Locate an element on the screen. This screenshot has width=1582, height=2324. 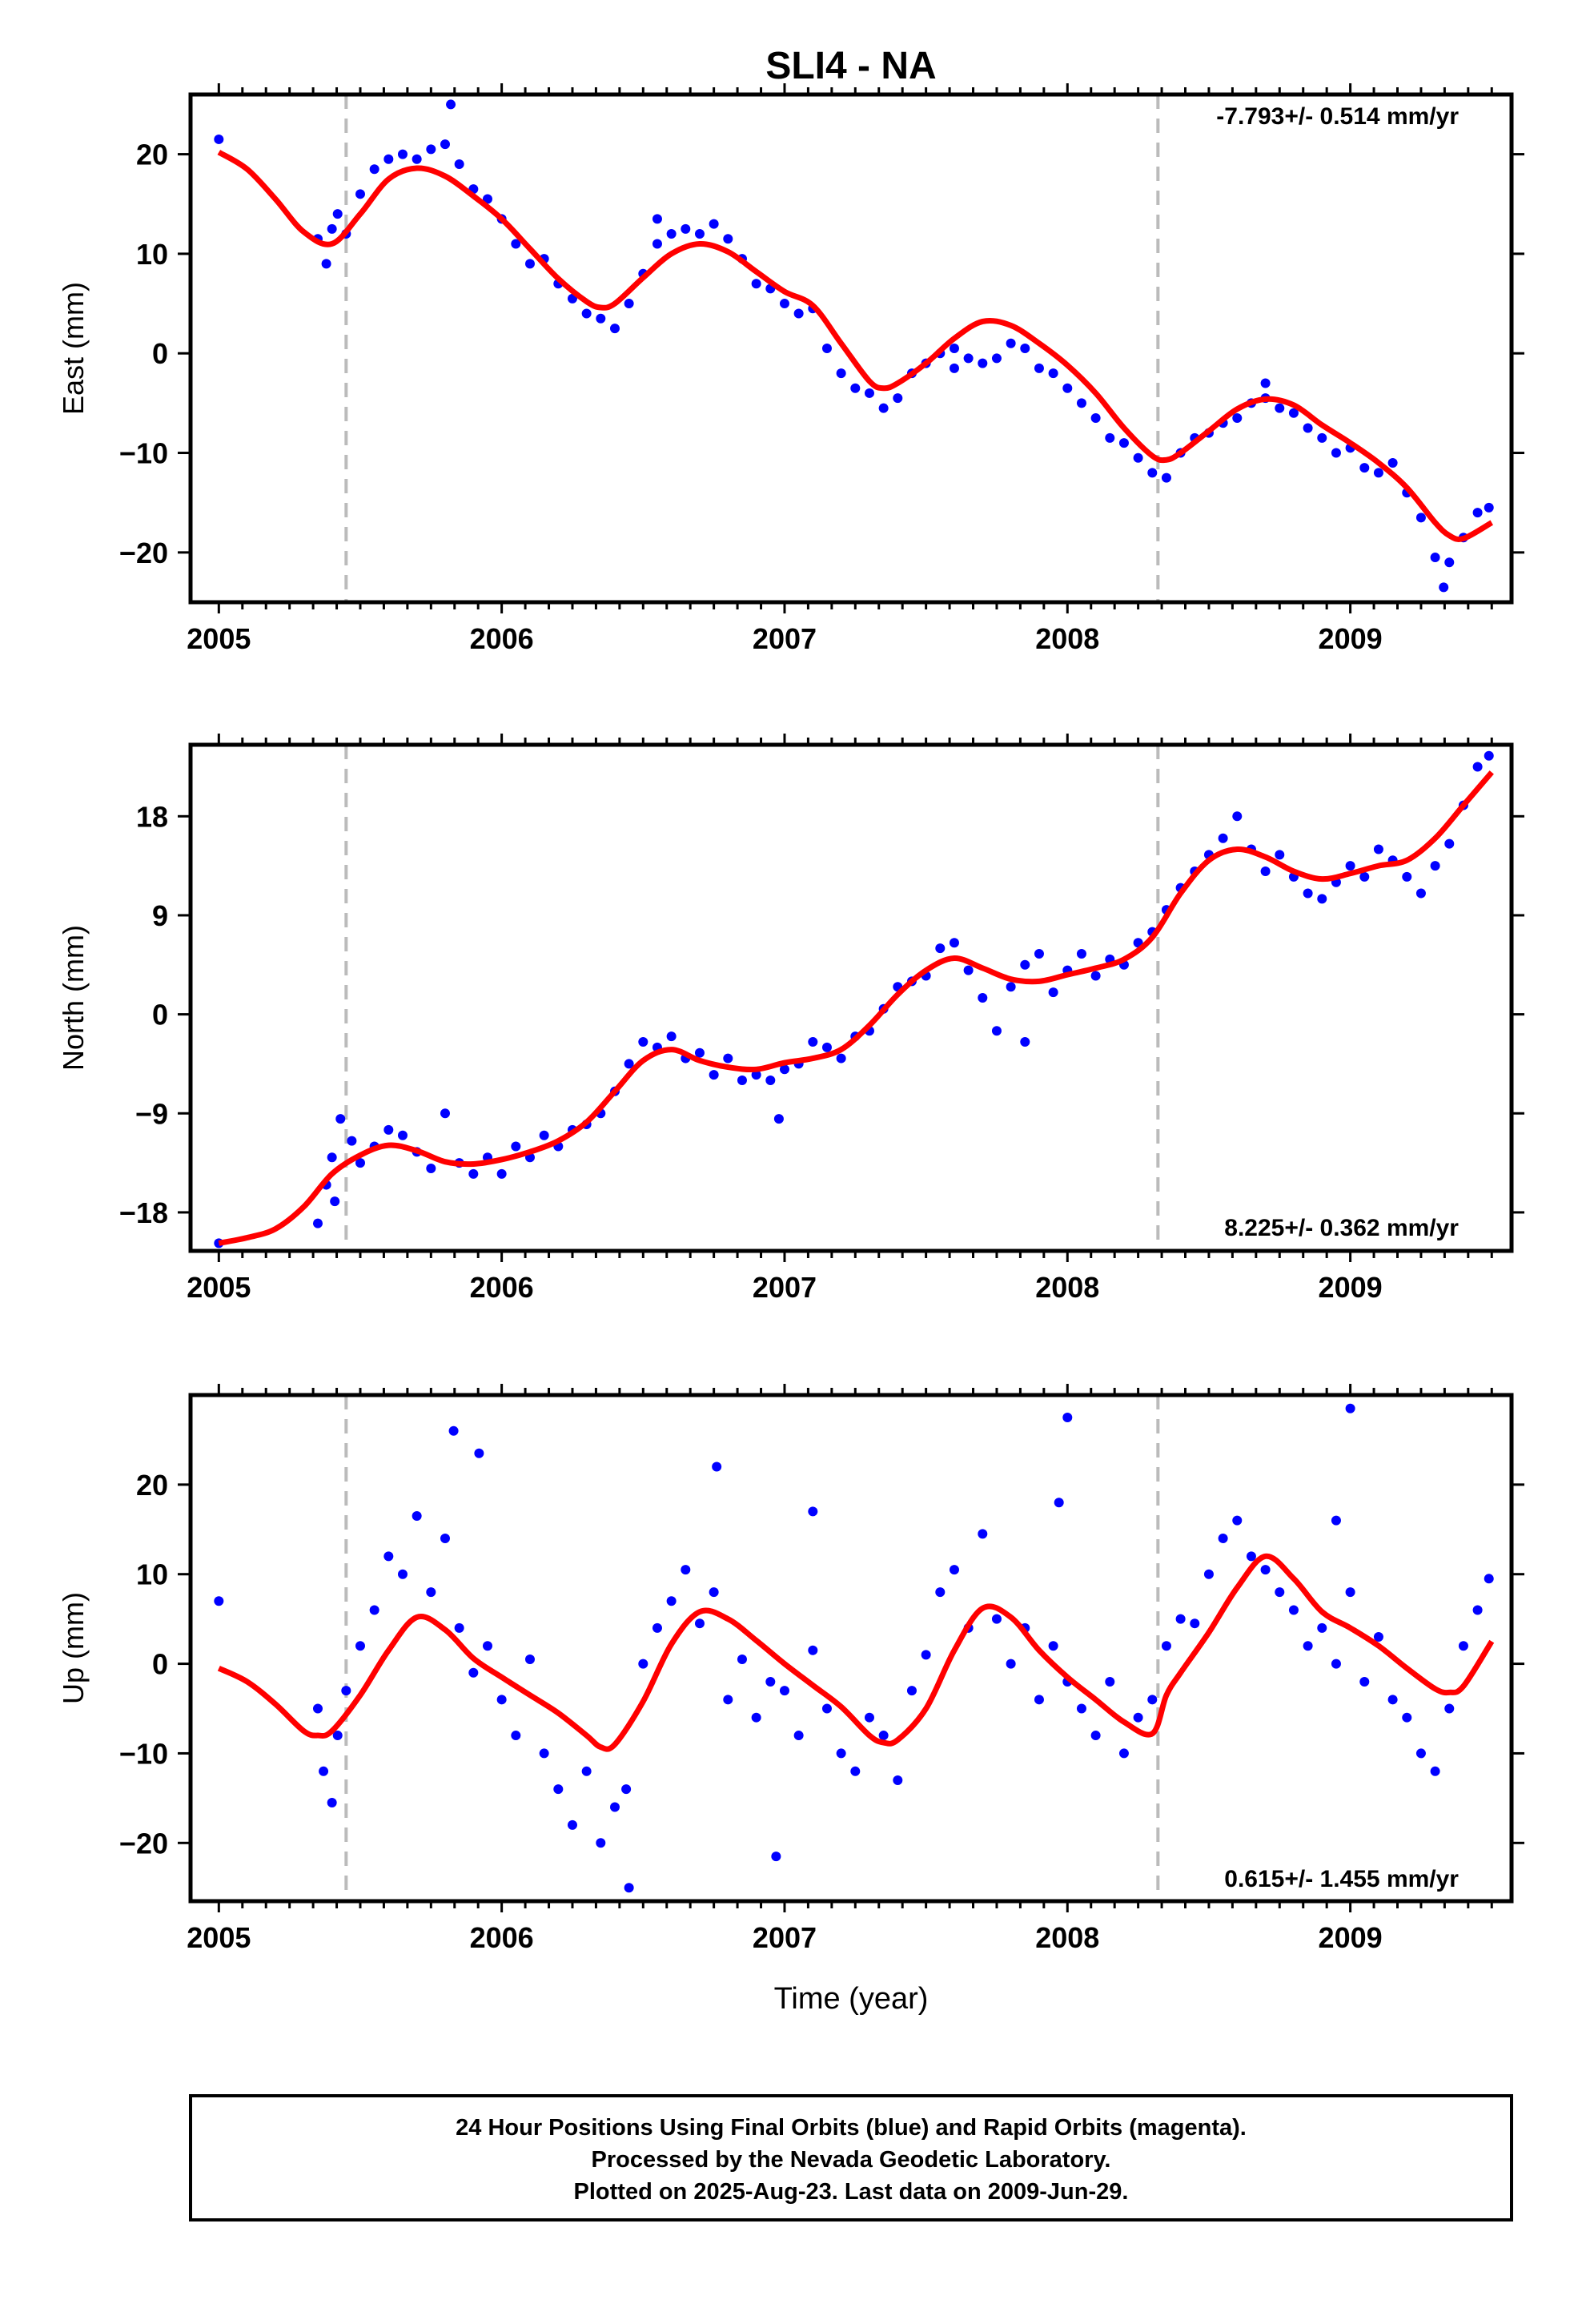
north-x-tick-label: 2009 is located at coordinates (1351, 1287).